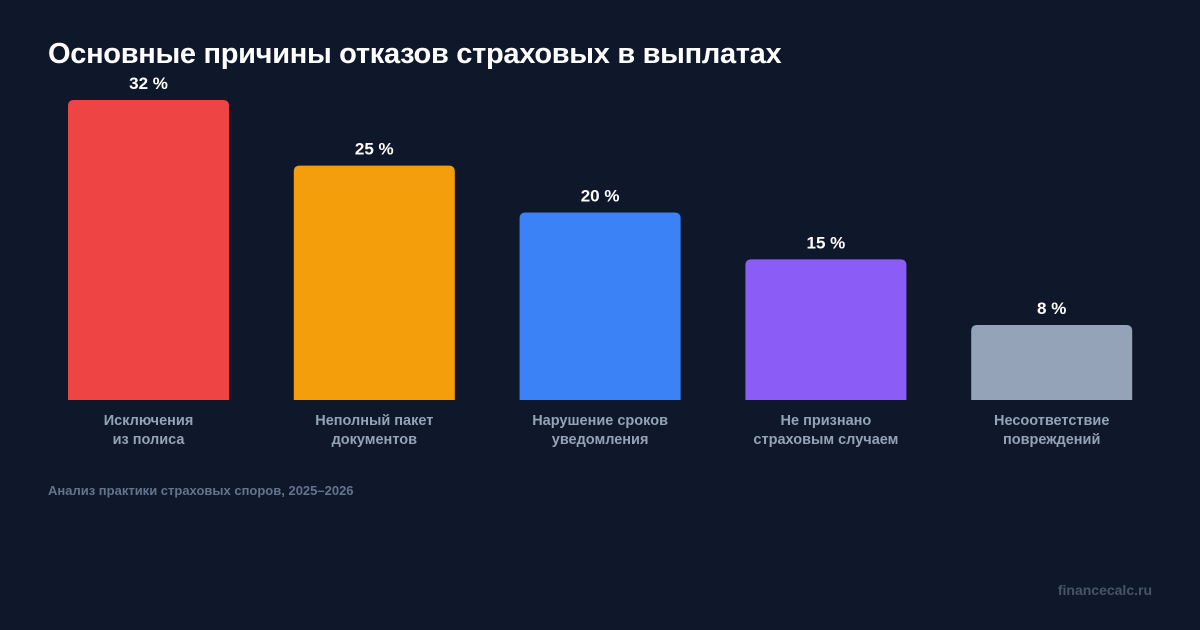 This screenshot has width=1200, height=630. Describe the element at coordinates (1051, 421) in the screenshot. I see `category-label: Несоответствие` at that location.